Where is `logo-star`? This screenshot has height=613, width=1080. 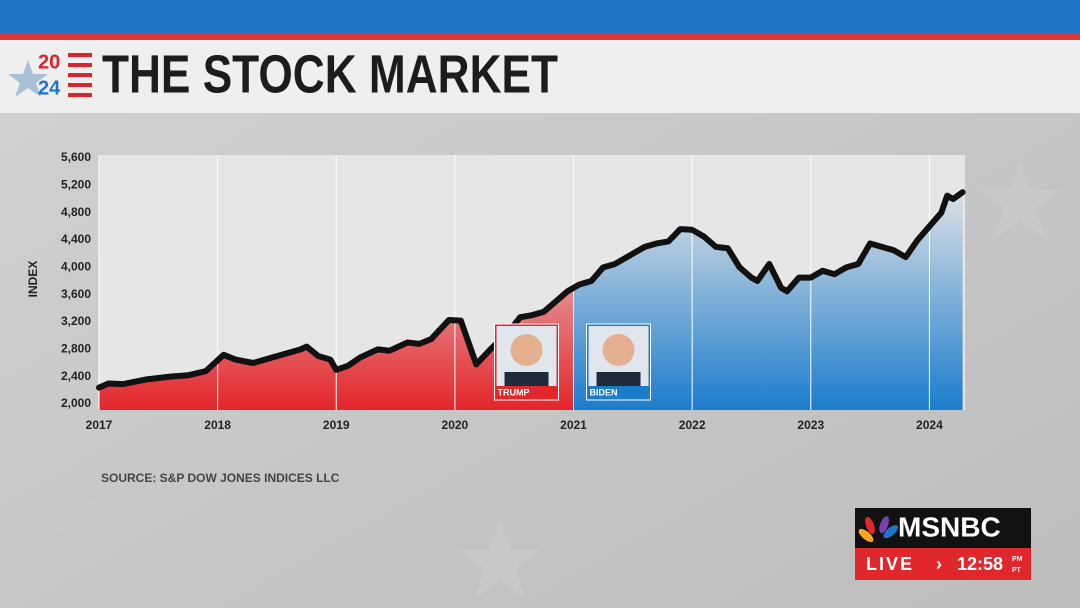 logo-star is located at coordinates (28, 78).